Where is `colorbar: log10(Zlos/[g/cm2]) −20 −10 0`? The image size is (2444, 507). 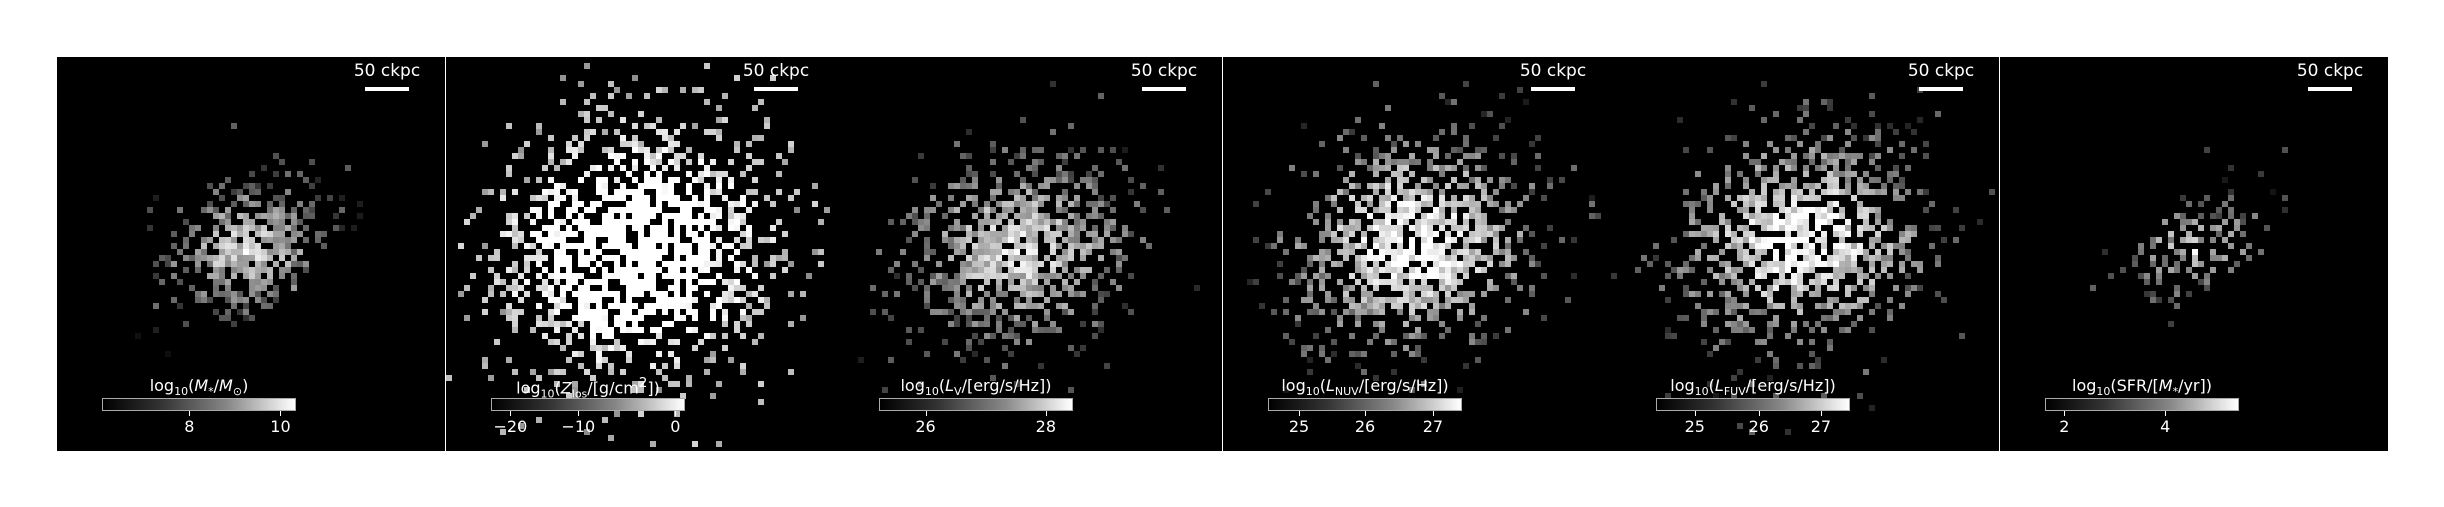 colorbar: log10(Zlos/[g/cm2]) −20 −10 0 is located at coordinates (588, 406).